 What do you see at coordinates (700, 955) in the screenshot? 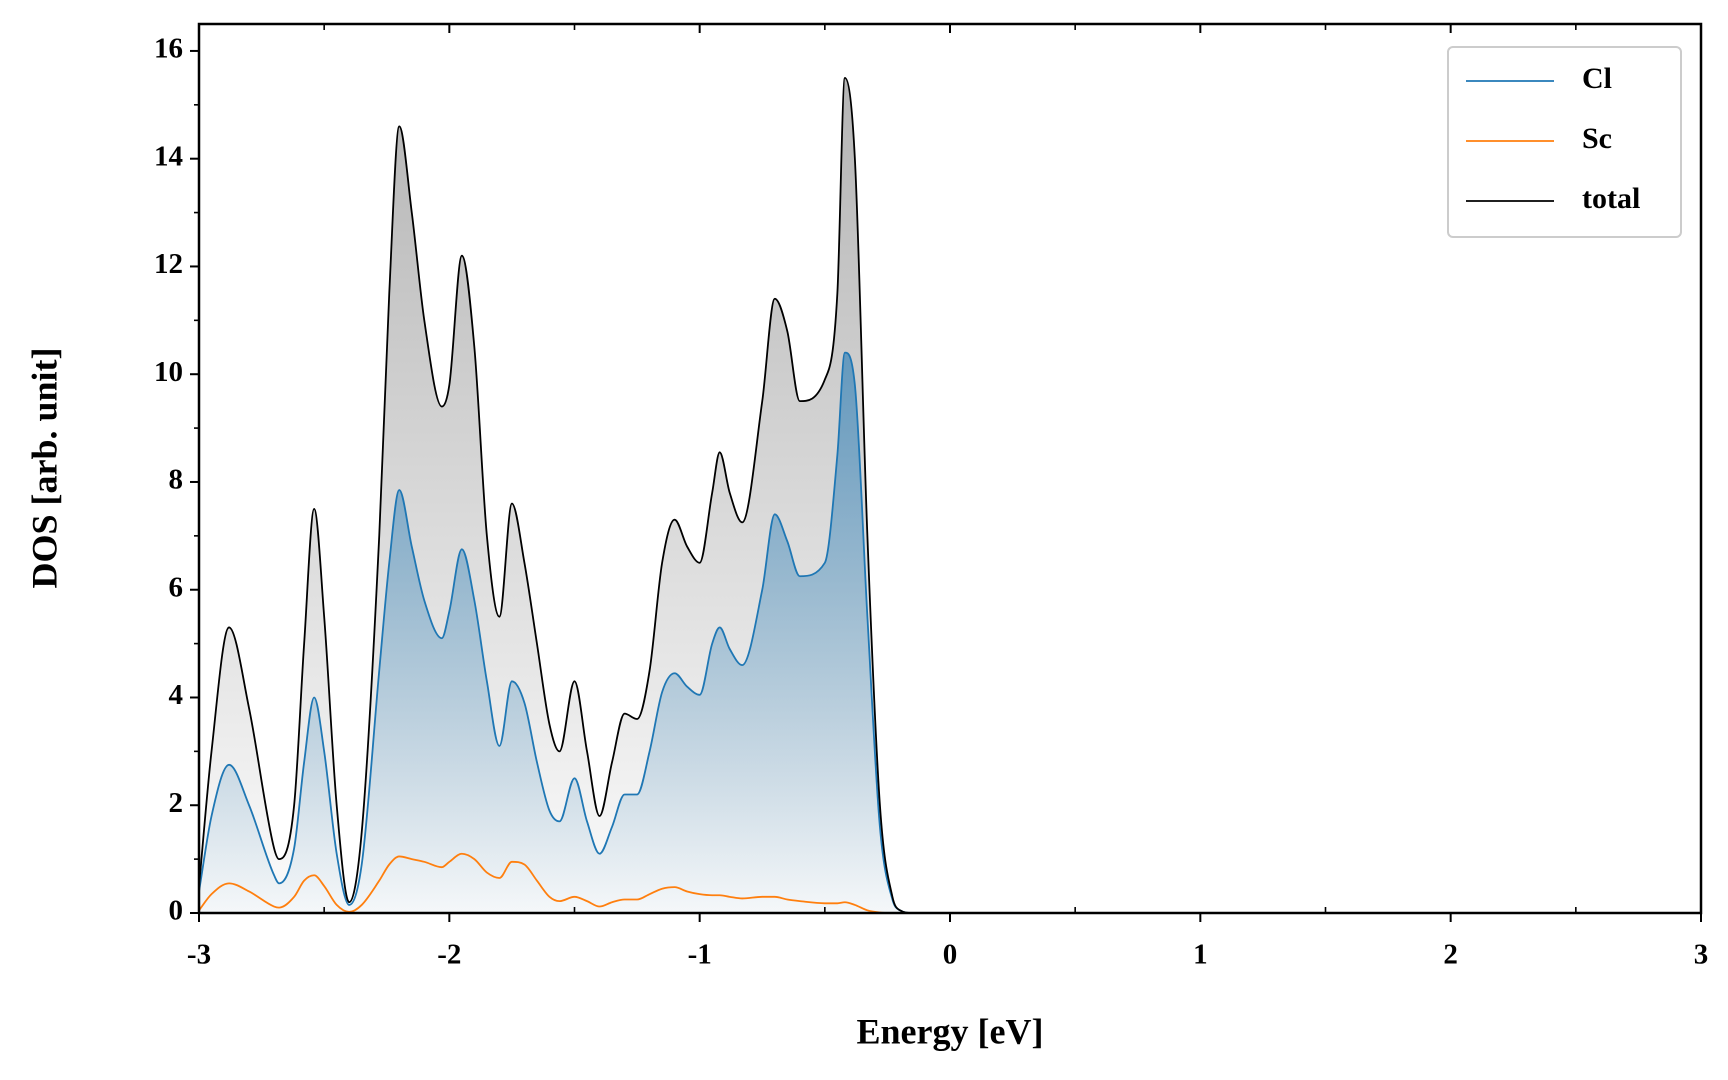
I see `x-tick-label: -1` at bounding box center [700, 955].